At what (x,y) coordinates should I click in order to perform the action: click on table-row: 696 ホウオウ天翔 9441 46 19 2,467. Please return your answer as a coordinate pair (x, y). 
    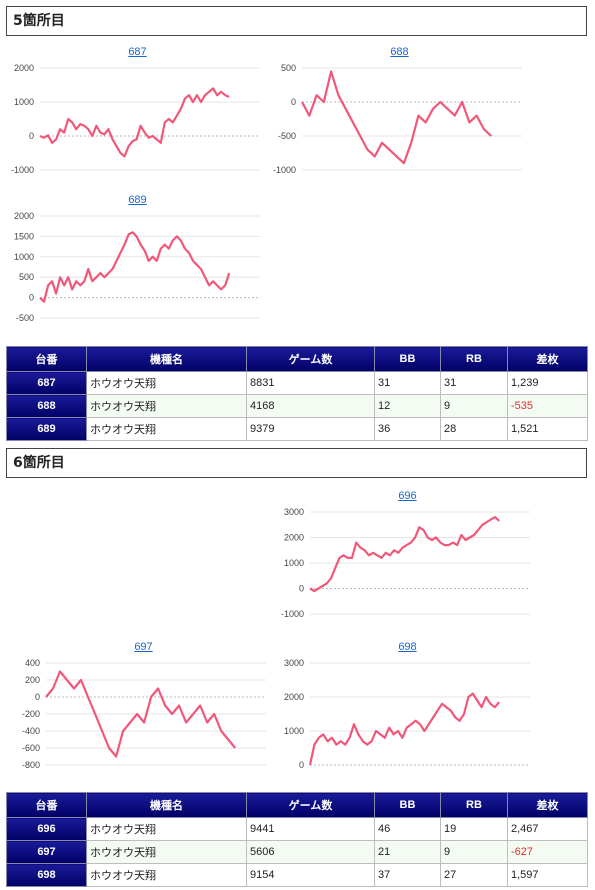
    Looking at the image, I should click on (297, 829).